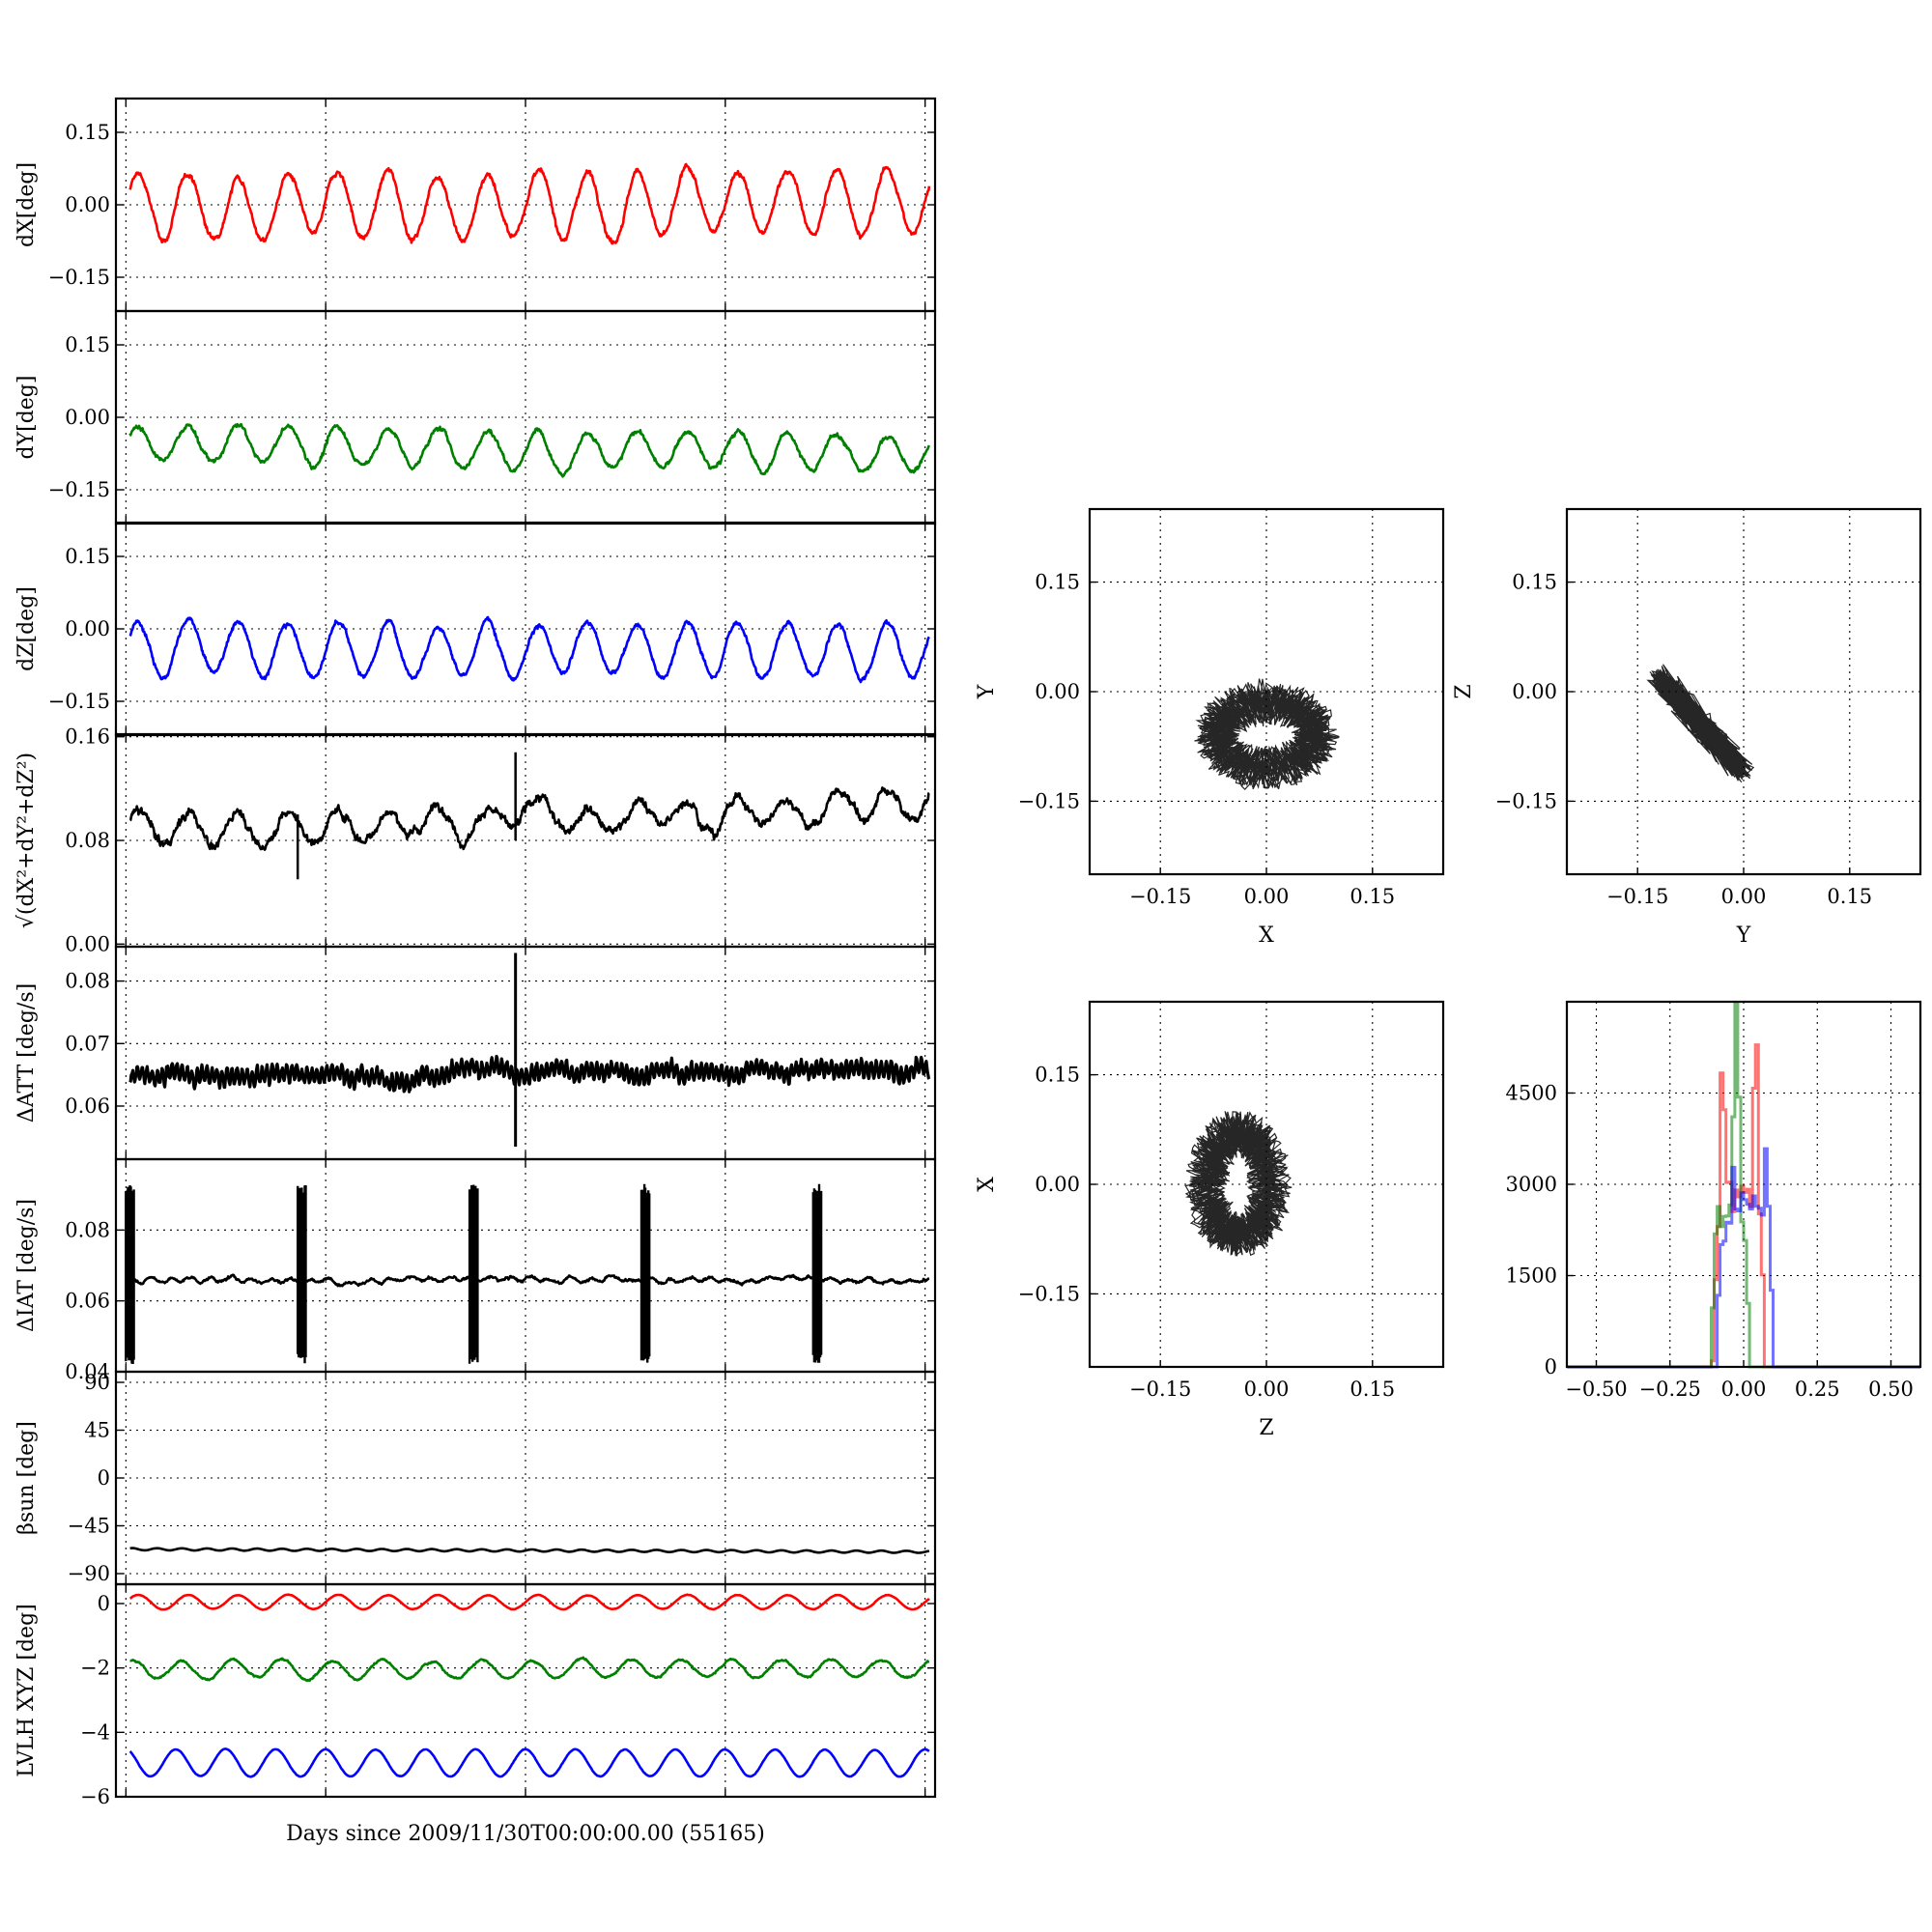 Image resolution: width=1932 pixels, height=1932 pixels. What do you see at coordinates (87, 1371) in the screenshot?
I see `ytick-label: 0.04` at bounding box center [87, 1371].